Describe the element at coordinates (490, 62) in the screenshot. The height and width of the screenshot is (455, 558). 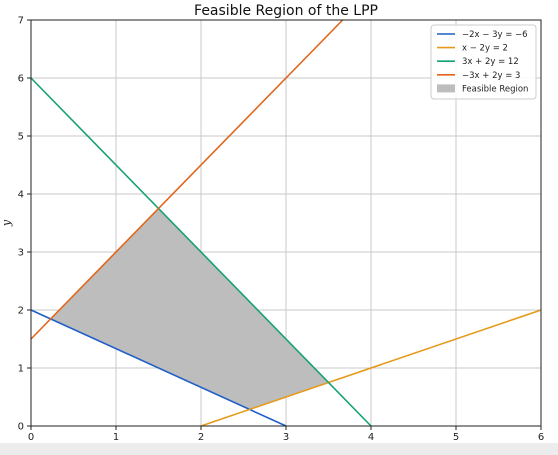
I see `legend-label-2: 3x + 2y = 12` at that location.